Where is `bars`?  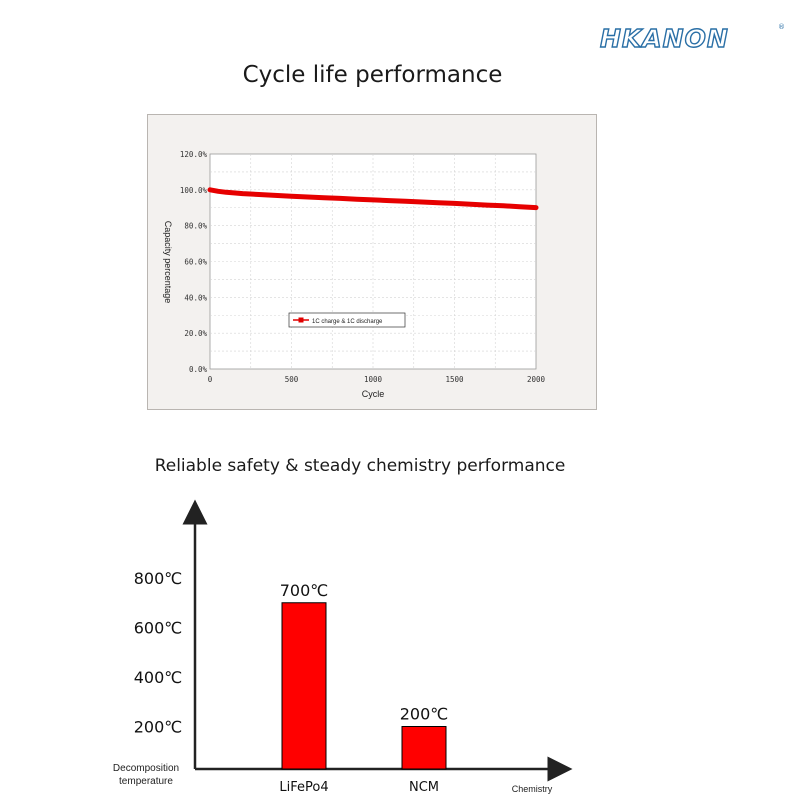
bars is located at coordinates (364, 686).